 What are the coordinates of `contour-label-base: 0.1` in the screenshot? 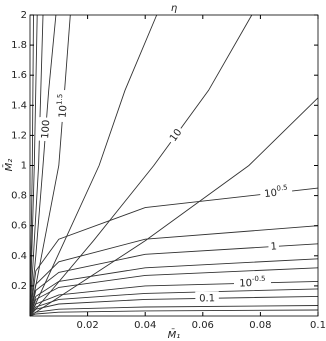 It's located at (207, 298).